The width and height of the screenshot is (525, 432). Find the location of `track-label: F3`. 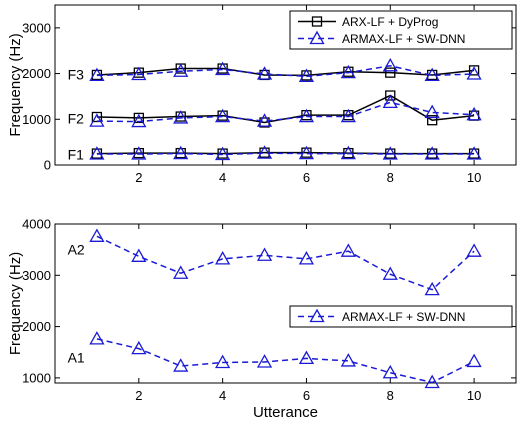

track-label: F3 is located at coordinates (76, 74).